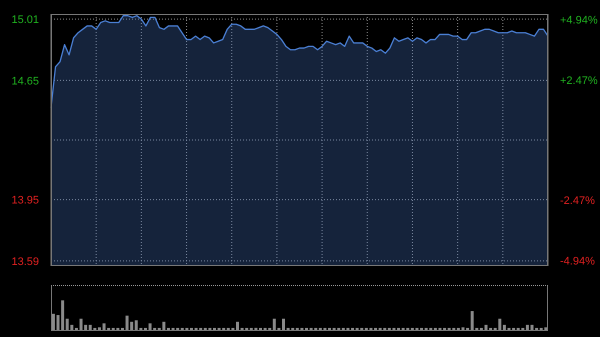 This screenshot has height=337, width=600. What do you see at coordinates (578, 201) in the screenshot?
I see `y2-tick-label: -2.47%` at bounding box center [578, 201].